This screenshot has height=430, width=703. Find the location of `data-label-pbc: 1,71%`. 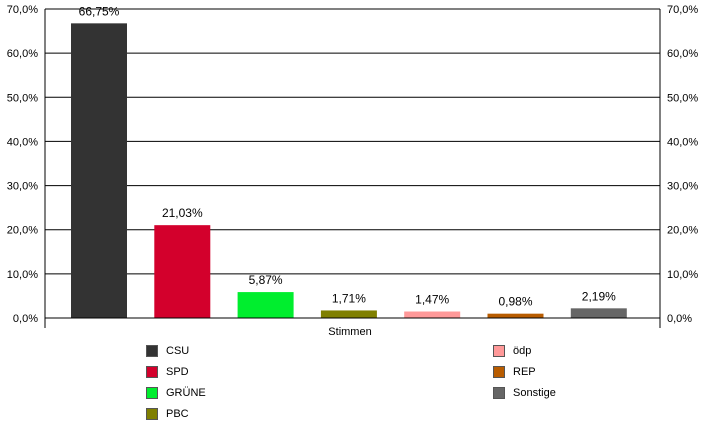

data-label-pbc: 1,71% is located at coordinates (349, 298).